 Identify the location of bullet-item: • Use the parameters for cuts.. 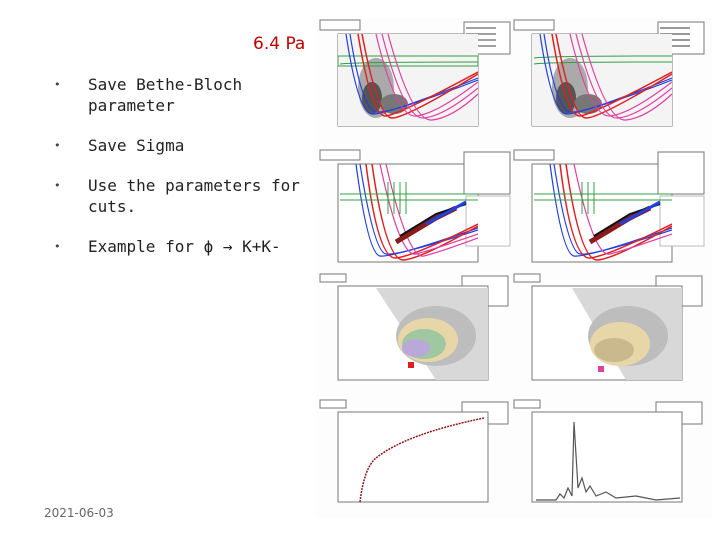
(182, 196).